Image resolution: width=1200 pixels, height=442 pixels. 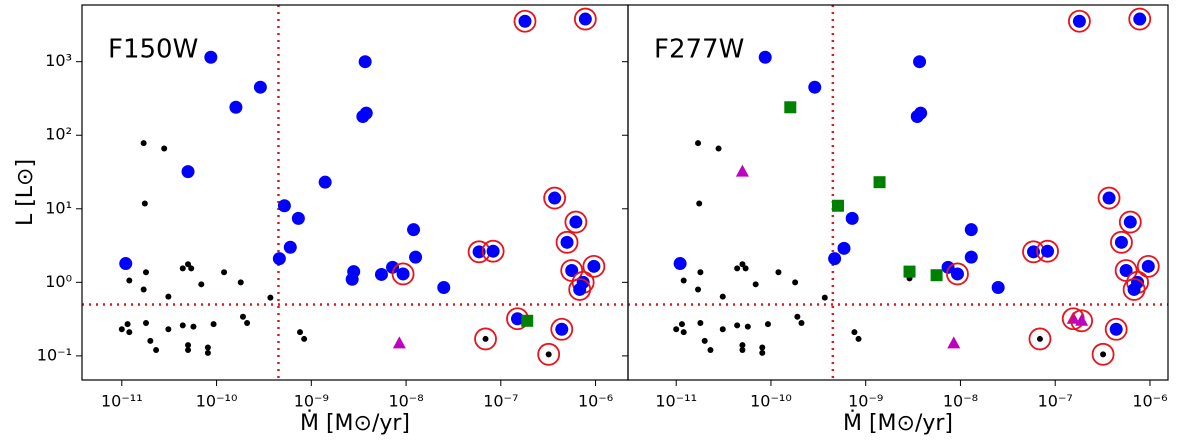 What do you see at coordinates (676, 401) in the screenshot?
I see `x-tick-label: 10⁻¹¹` at bounding box center [676, 401].